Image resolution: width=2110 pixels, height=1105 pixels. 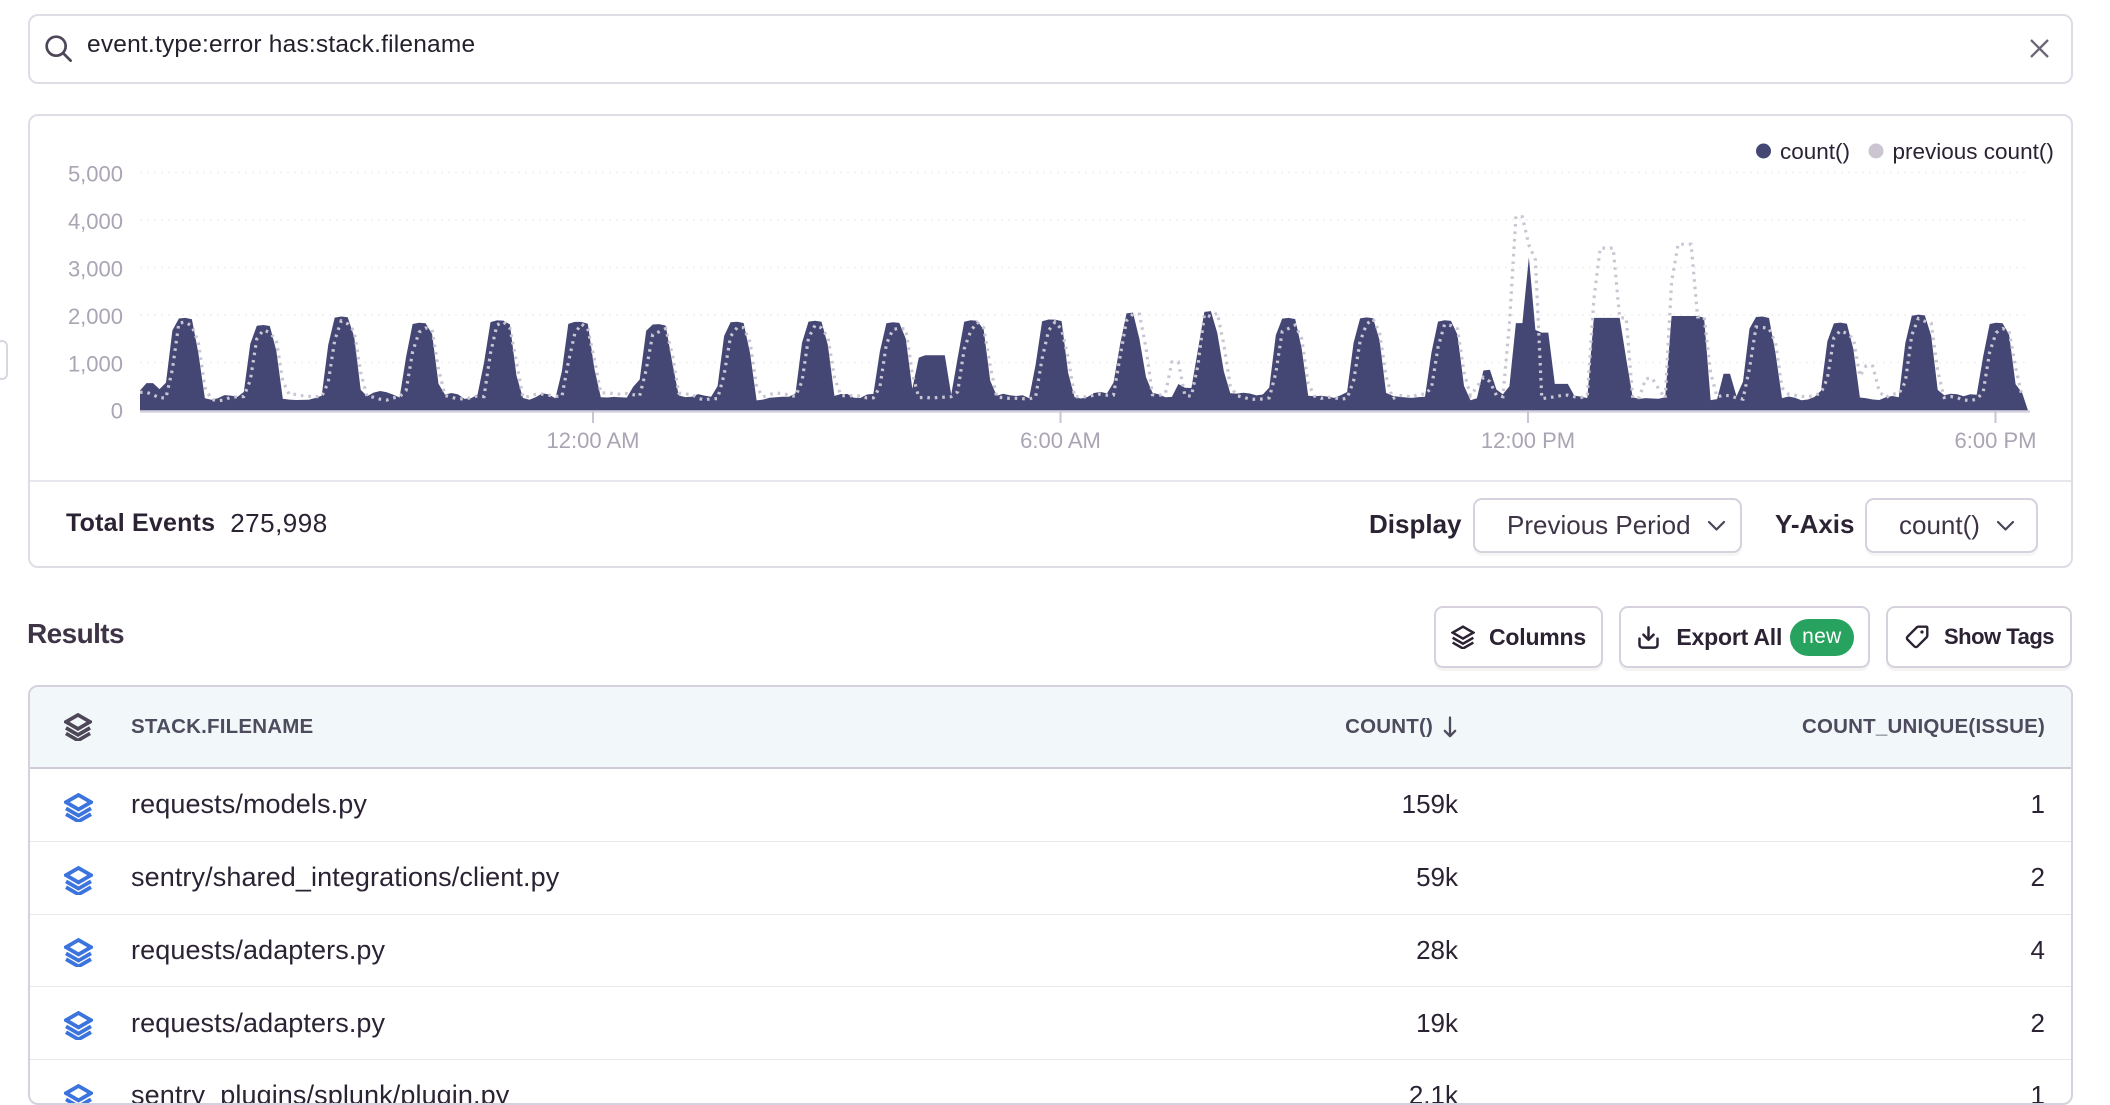 What do you see at coordinates (593, 440) in the screenshot?
I see `svg-text: 12:00 AM` at bounding box center [593, 440].